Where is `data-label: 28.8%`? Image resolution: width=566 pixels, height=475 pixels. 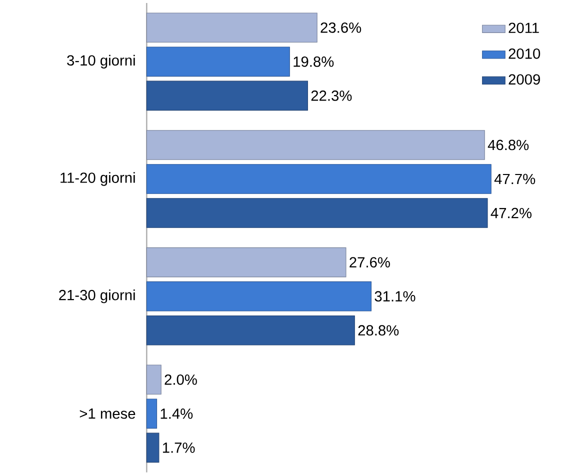 data-label: 28.8% is located at coordinates (378, 330).